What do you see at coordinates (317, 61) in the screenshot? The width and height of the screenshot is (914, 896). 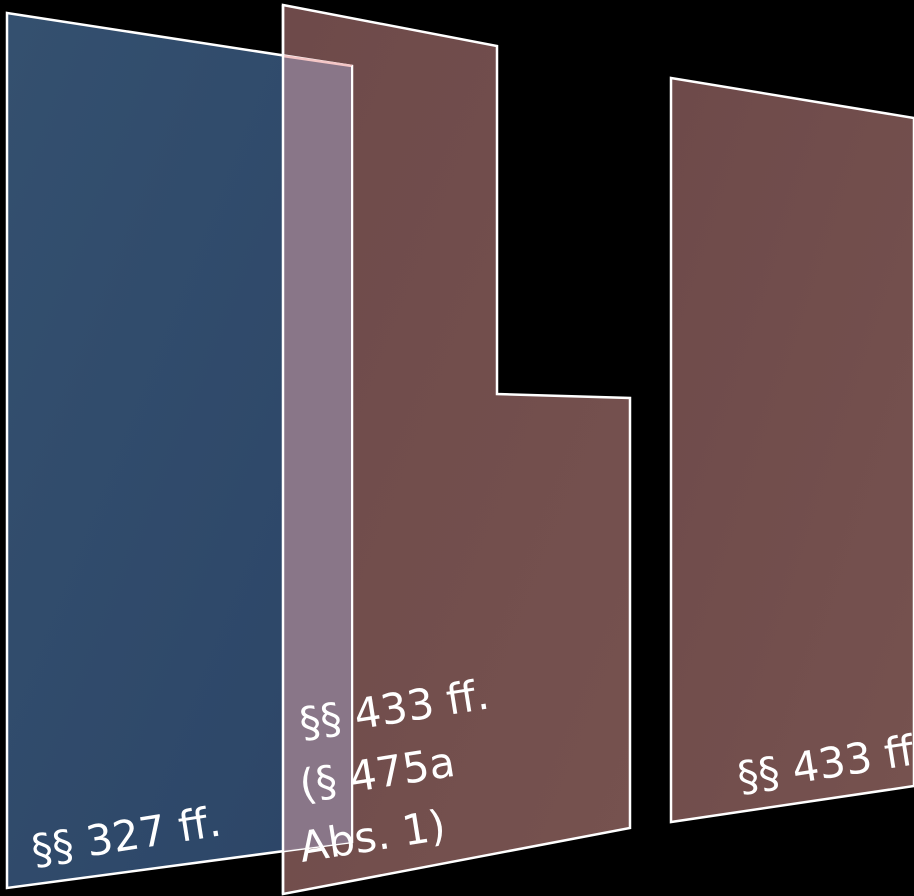 I see `overlap-top-edge` at bounding box center [317, 61].